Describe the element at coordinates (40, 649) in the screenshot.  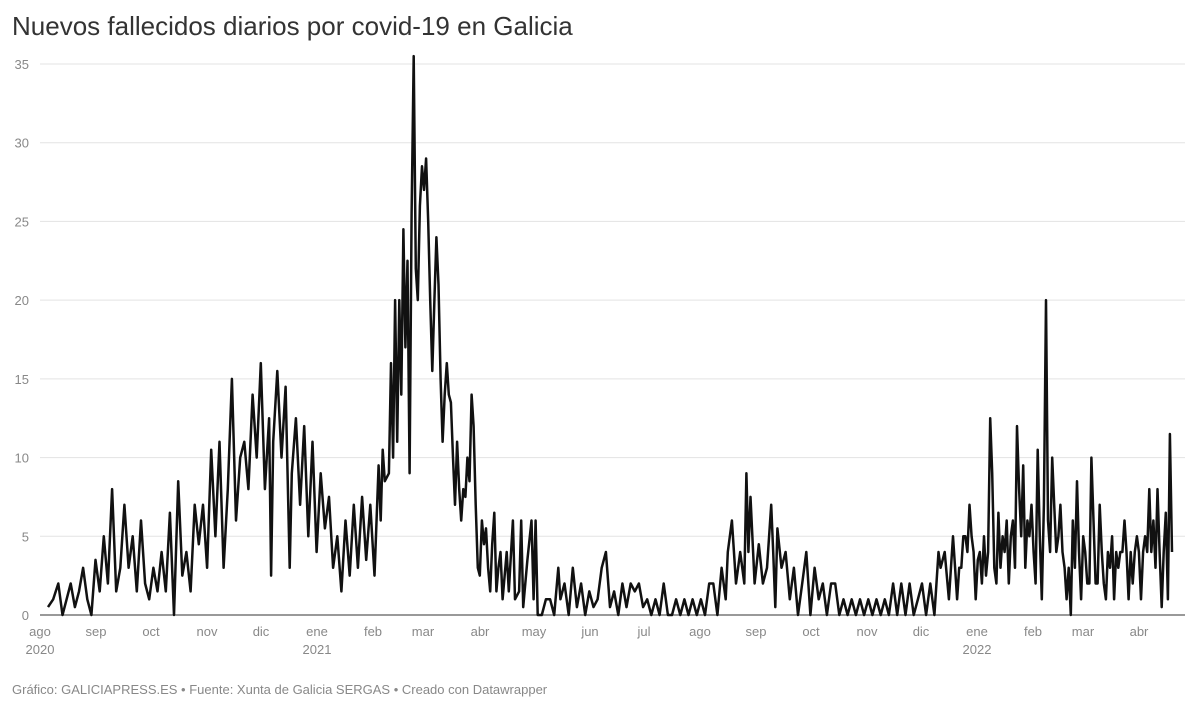
I see `x-tick-year-label: 2020` at that location.